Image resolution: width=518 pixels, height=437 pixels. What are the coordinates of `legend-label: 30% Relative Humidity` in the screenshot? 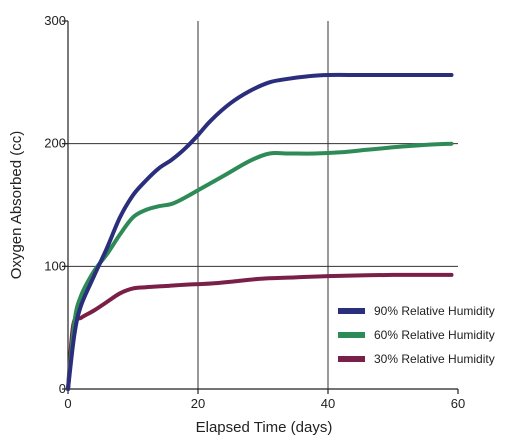 It's located at (434, 359).